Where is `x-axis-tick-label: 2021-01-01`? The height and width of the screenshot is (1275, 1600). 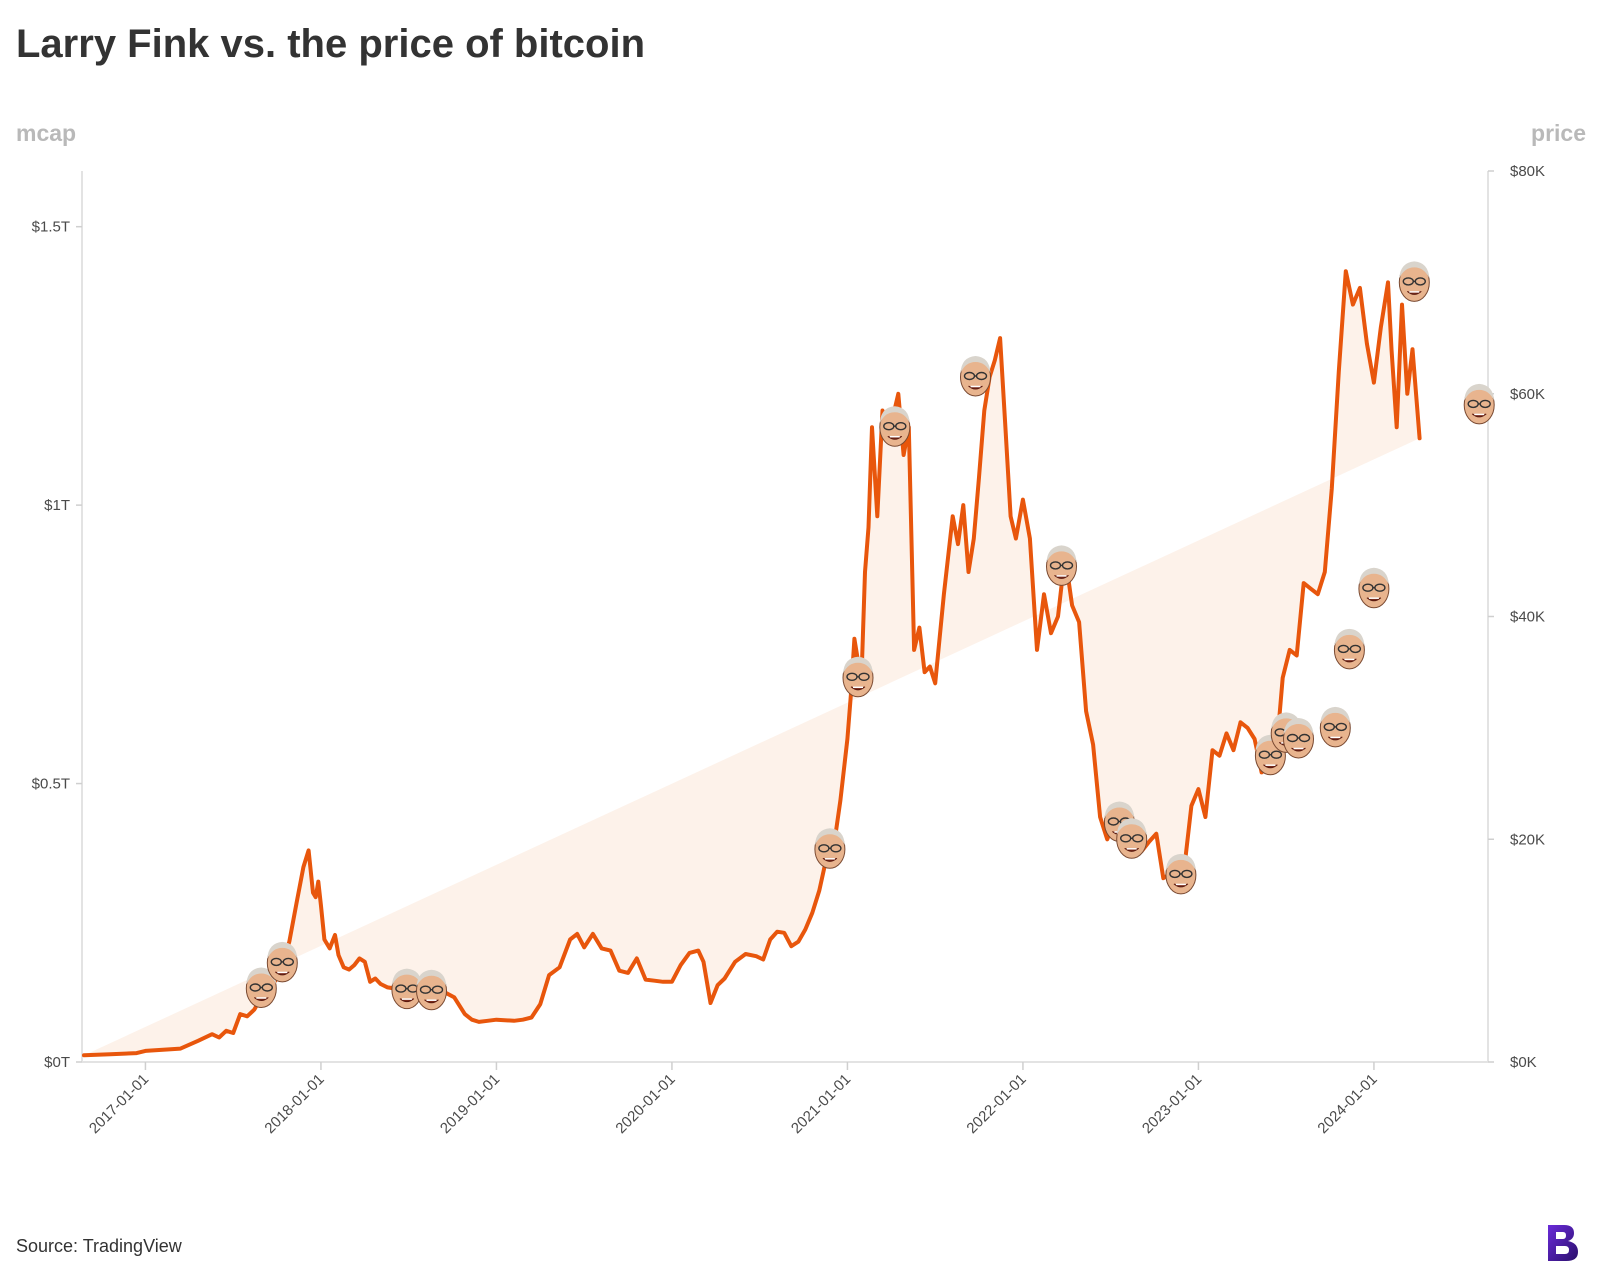 x-axis-tick-label: 2021-01-01 is located at coordinates (821, 1104).